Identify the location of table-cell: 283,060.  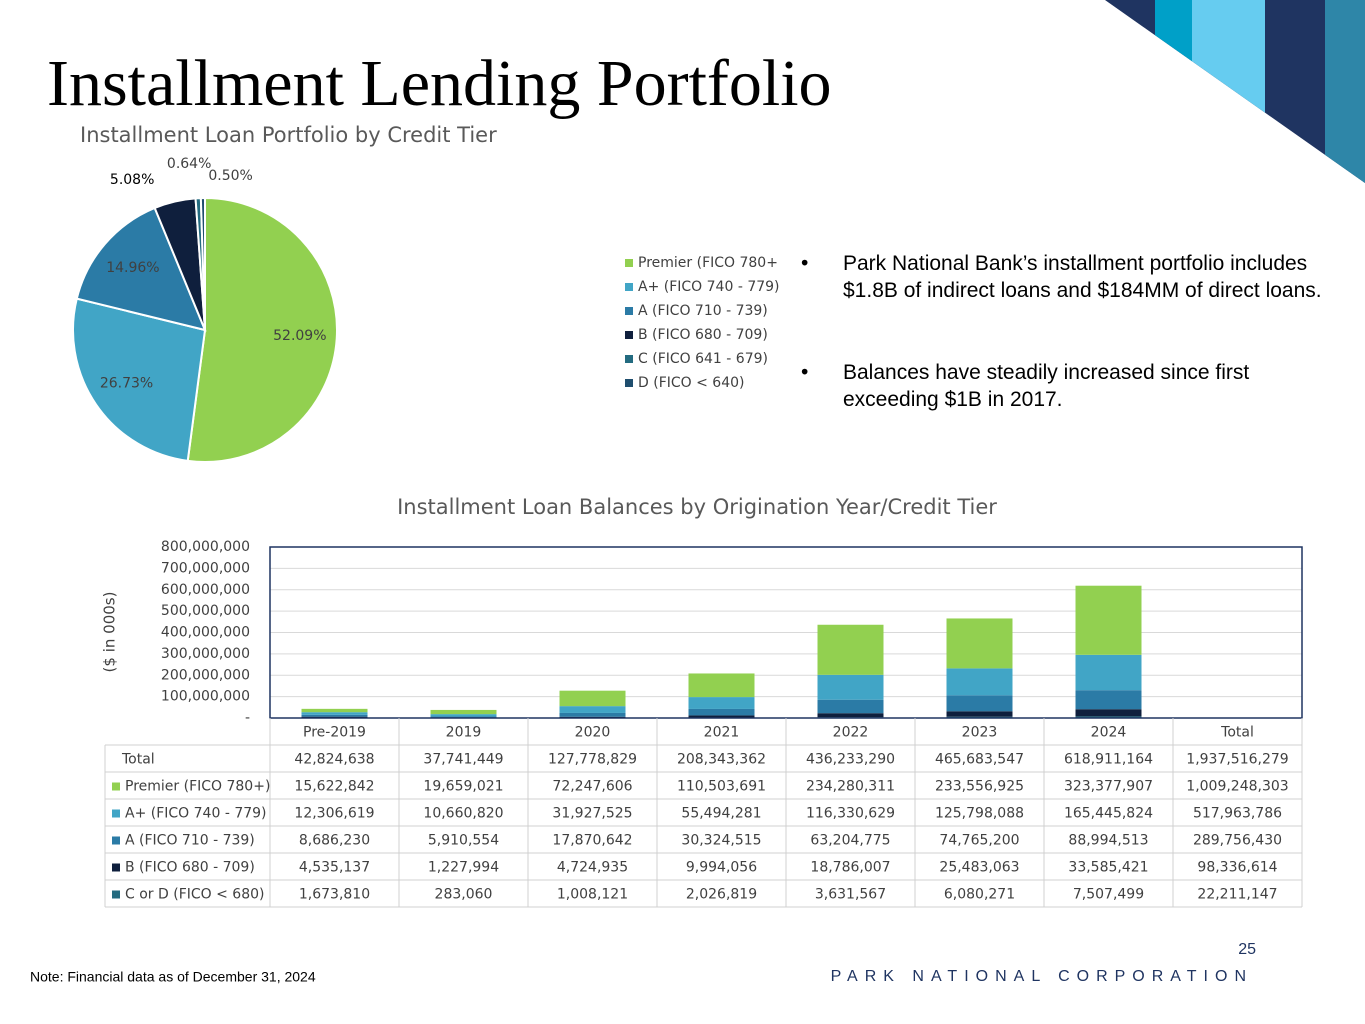
(464, 895).